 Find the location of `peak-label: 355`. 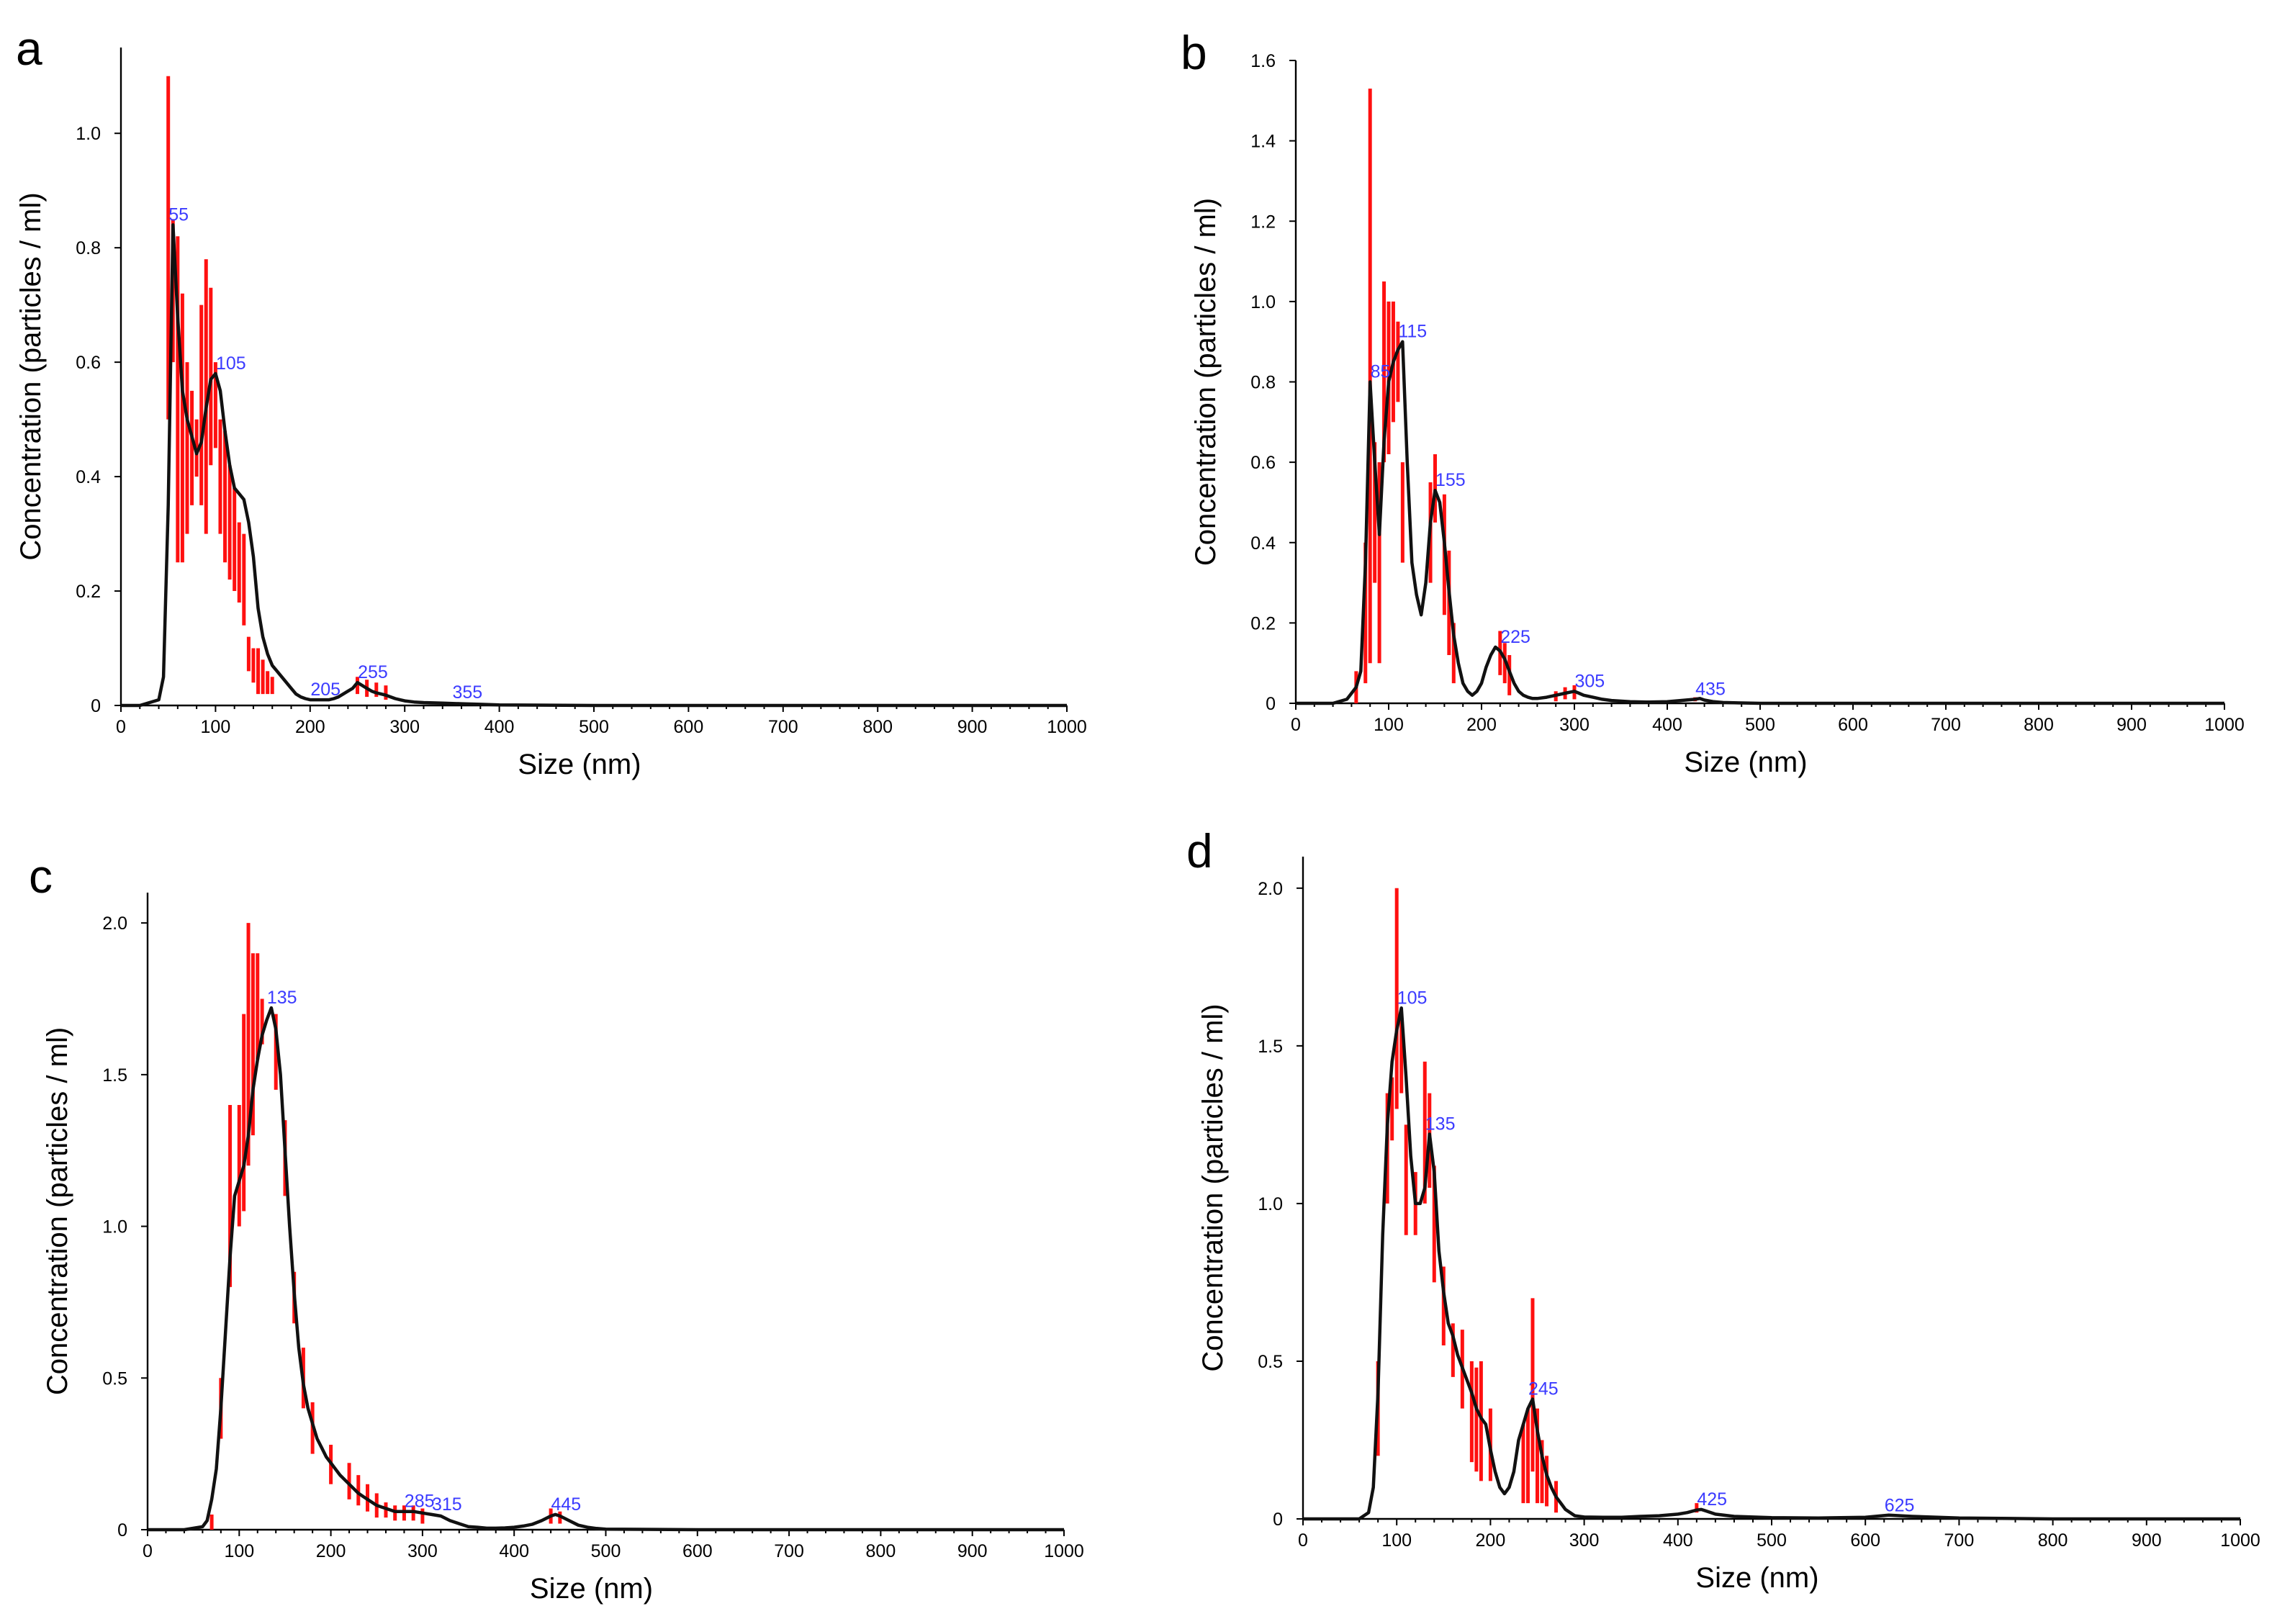

peak-label: 355 is located at coordinates (467, 692).